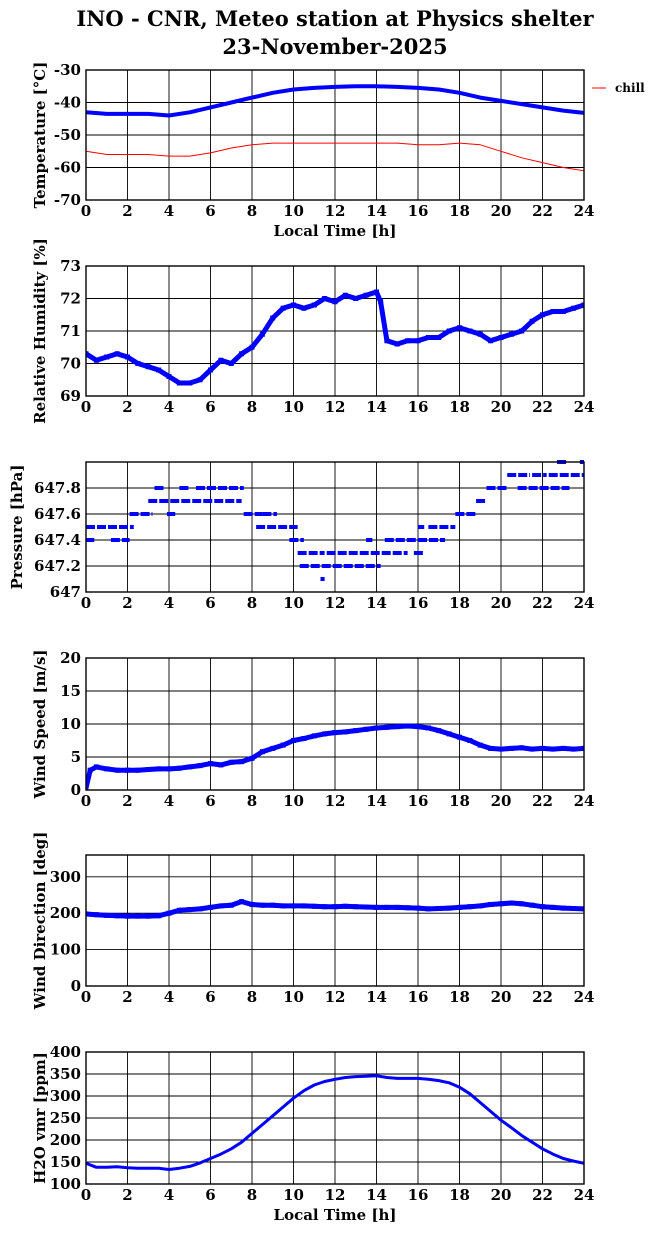 This screenshot has width=655, height=1248. Describe the element at coordinates (334, 46) in the screenshot. I see `figure-title-line2: 23-November-2025` at that location.